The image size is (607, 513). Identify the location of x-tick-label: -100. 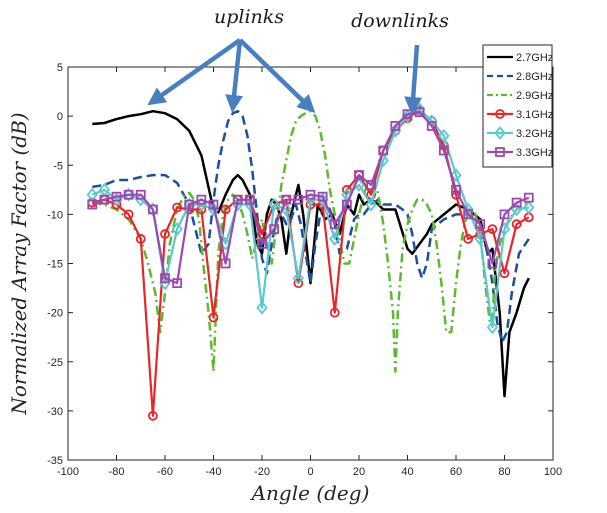
(68, 472).